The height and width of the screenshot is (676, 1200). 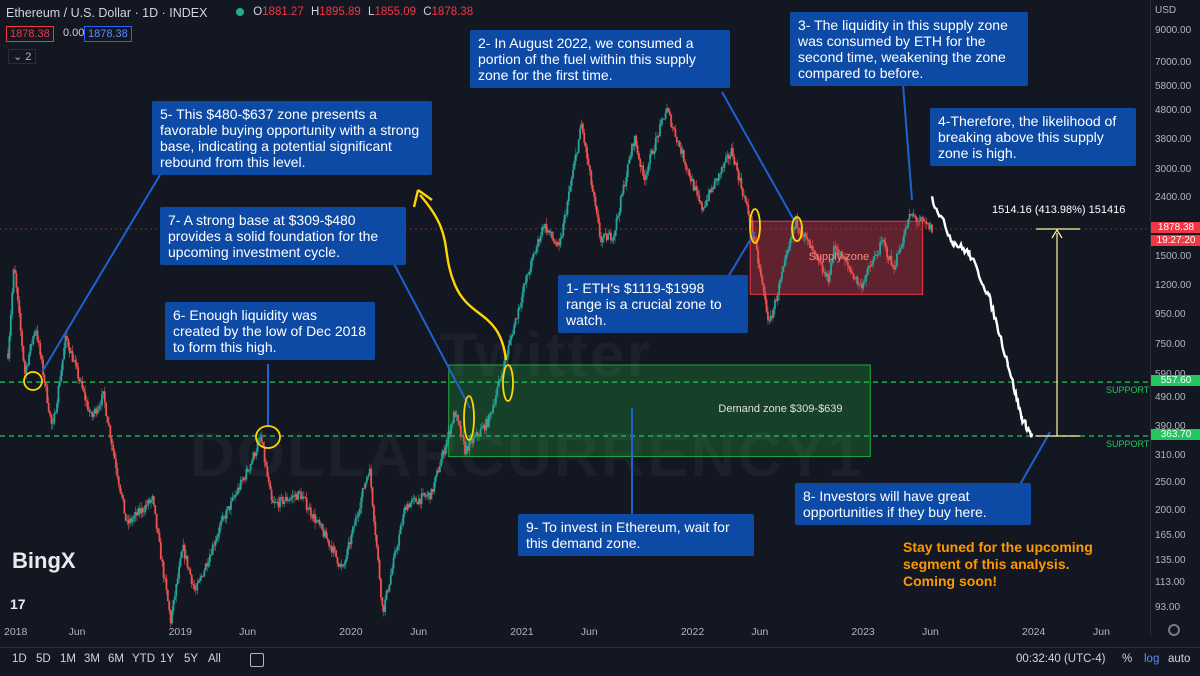 I want to click on market-status-icon, so click(x=240, y=11).